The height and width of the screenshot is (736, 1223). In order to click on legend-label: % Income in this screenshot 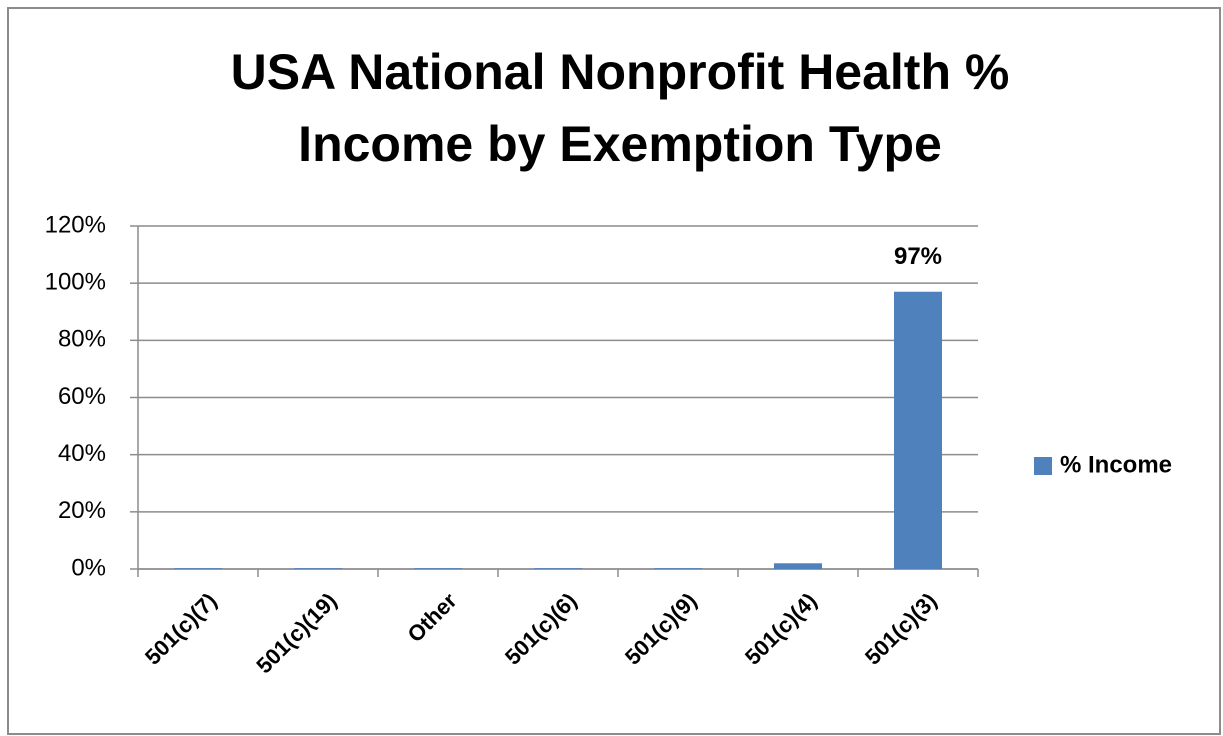, I will do `click(1116, 464)`.